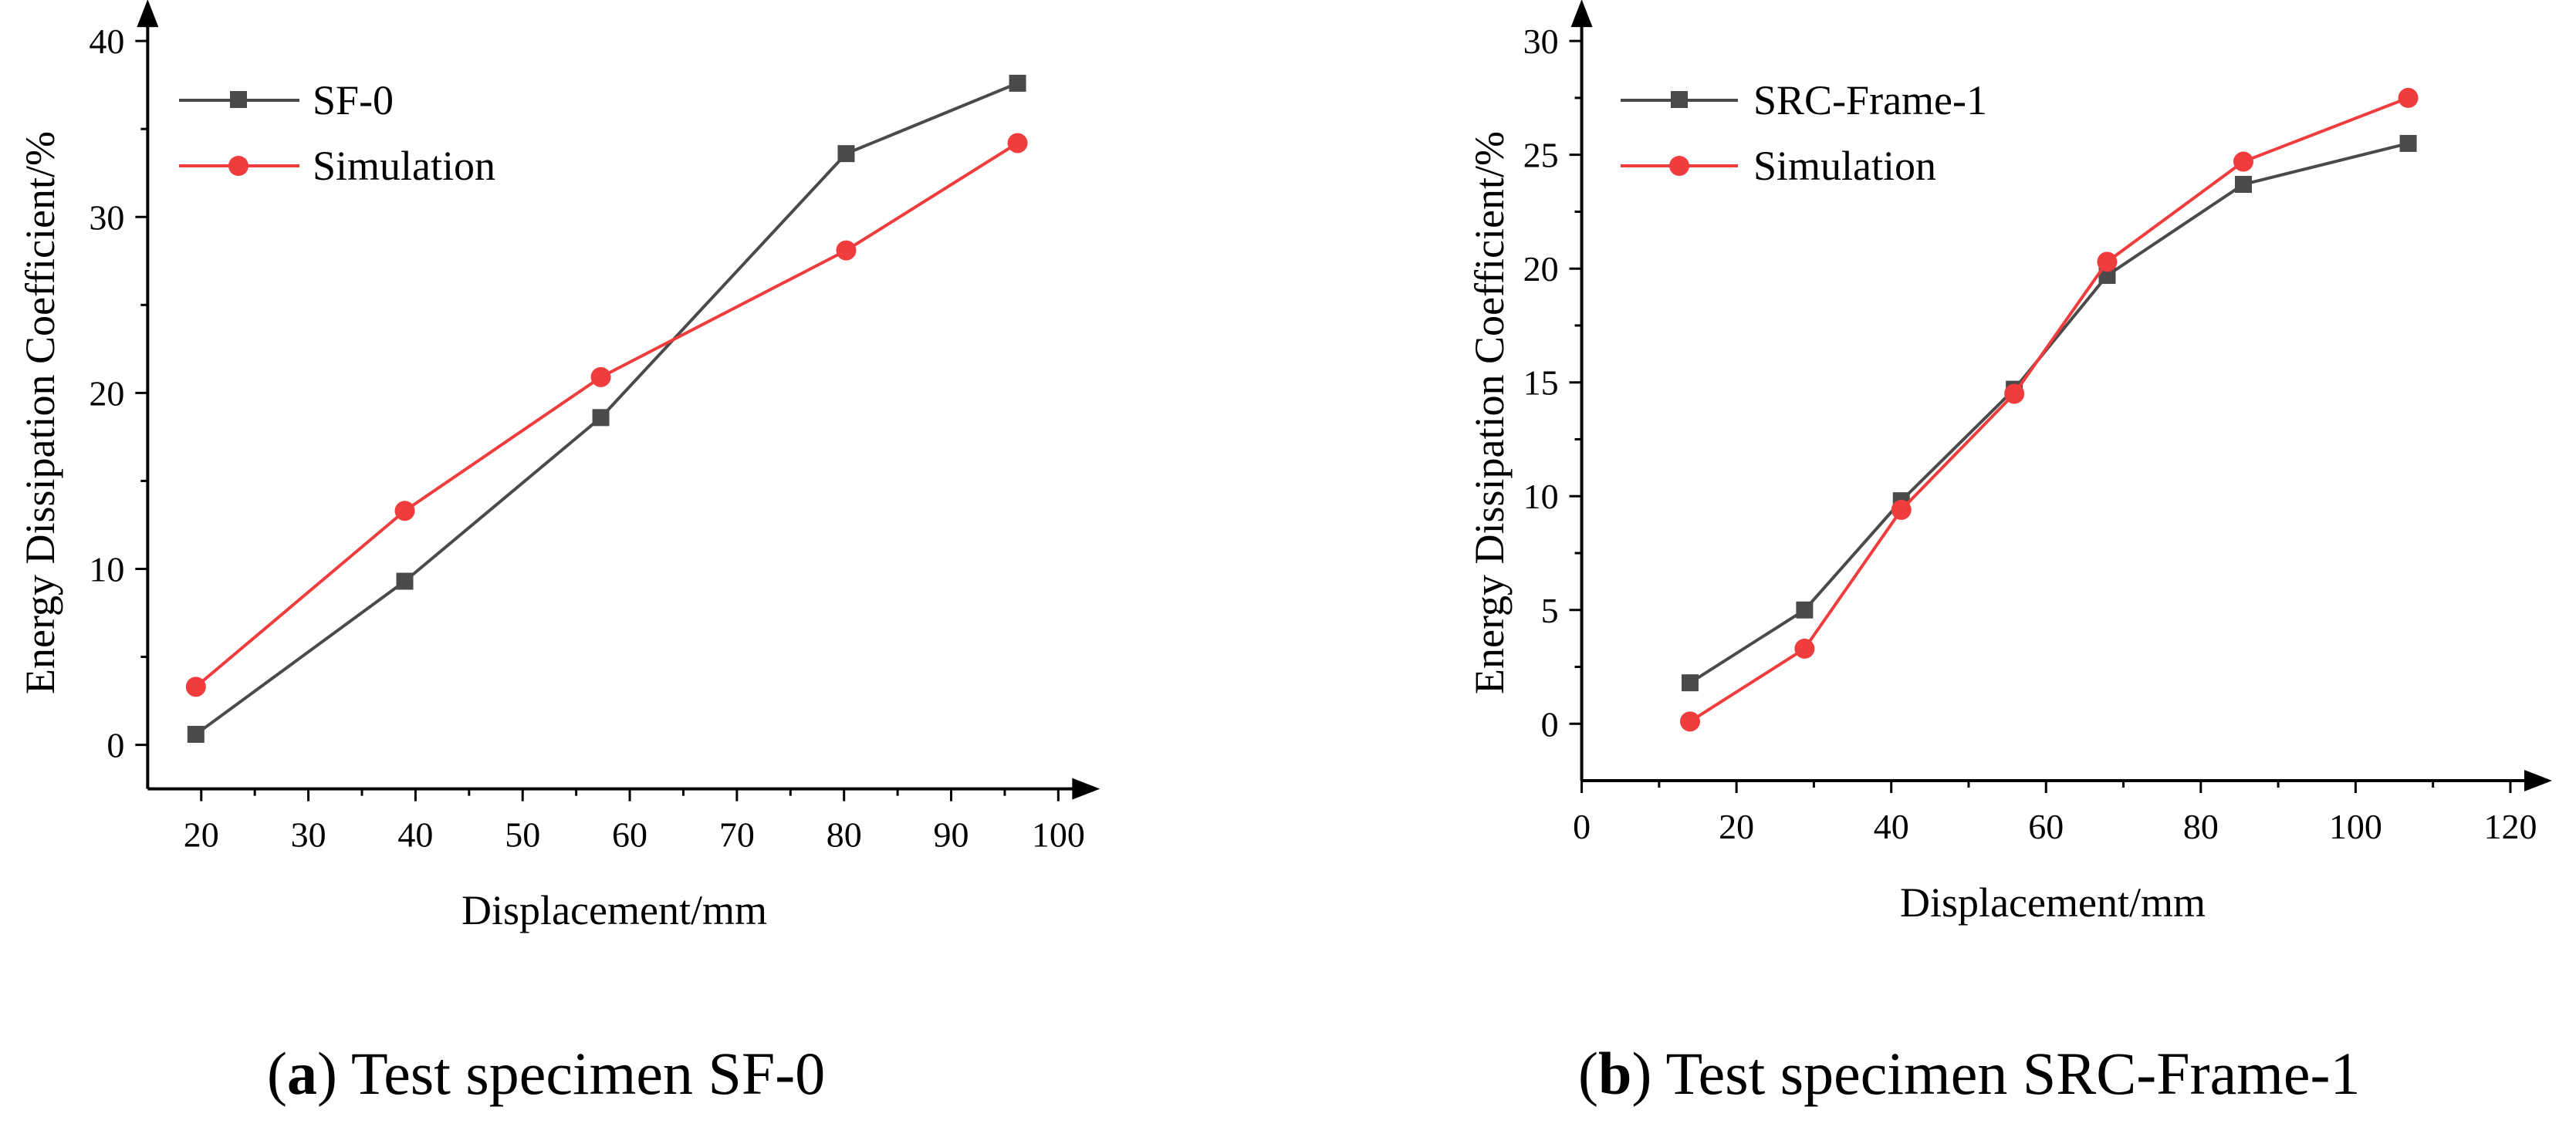 This screenshot has width=2576, height=1127. I want to click on chart-a-y-tick-label: 20, so click(106, 393).